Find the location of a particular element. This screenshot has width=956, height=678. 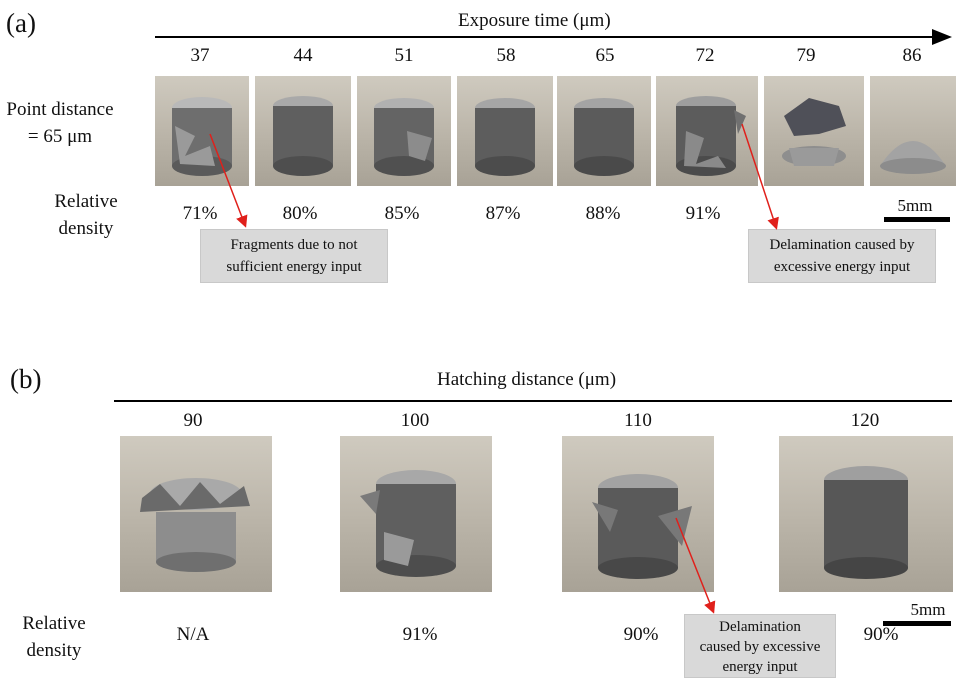

panel-a-density-58: 87% is located at coordinates (503, 213).